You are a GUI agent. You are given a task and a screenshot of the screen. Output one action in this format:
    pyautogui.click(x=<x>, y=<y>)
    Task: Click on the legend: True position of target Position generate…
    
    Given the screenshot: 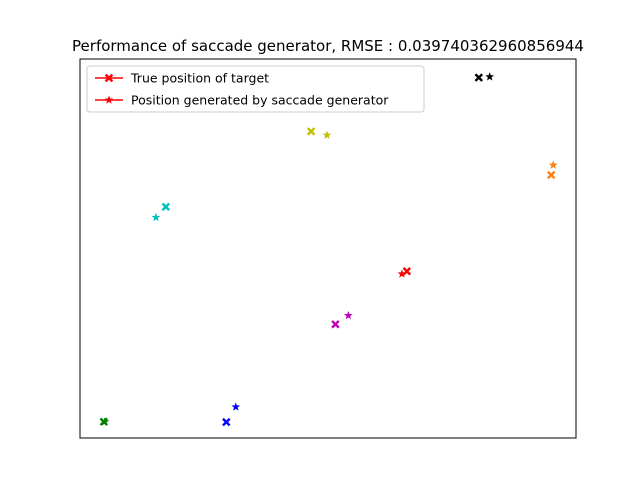 What is the action you would take?
    pyautogui.click(x=255, y=89)
    